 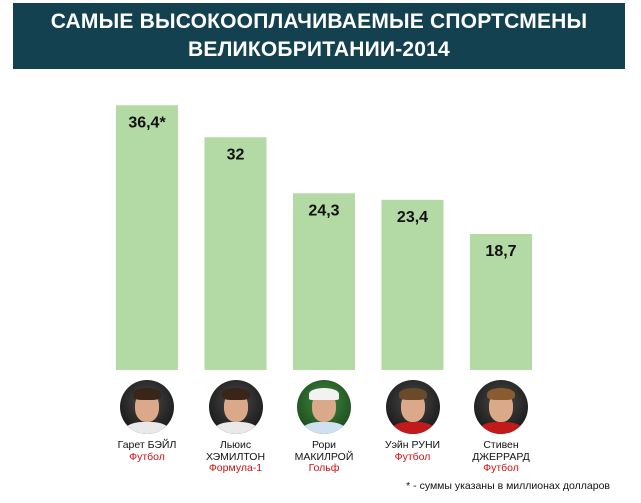 What do you see at coordinates (319, 21) in the screenshot?
I see `title-line-1: САМЫЕ ВЫСОКООПЛАЧИВАЕМЫЕ СПОРТСМЕНЫ` at bounding box center [319, 21].